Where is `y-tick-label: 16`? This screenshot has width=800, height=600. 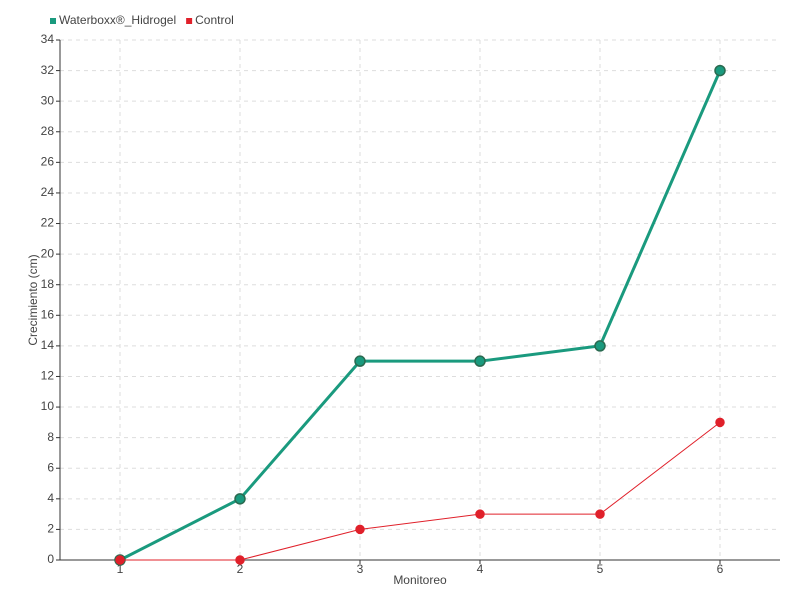
y-tick-label: 16 is located at coordinates (48, 314).